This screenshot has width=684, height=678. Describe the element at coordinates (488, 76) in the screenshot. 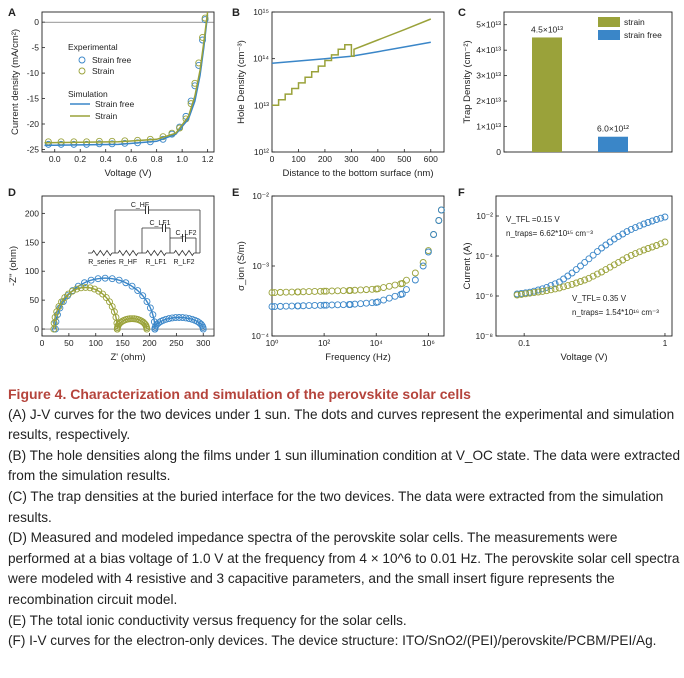

I see `y-tick-label: 3×10¹³` at that location.